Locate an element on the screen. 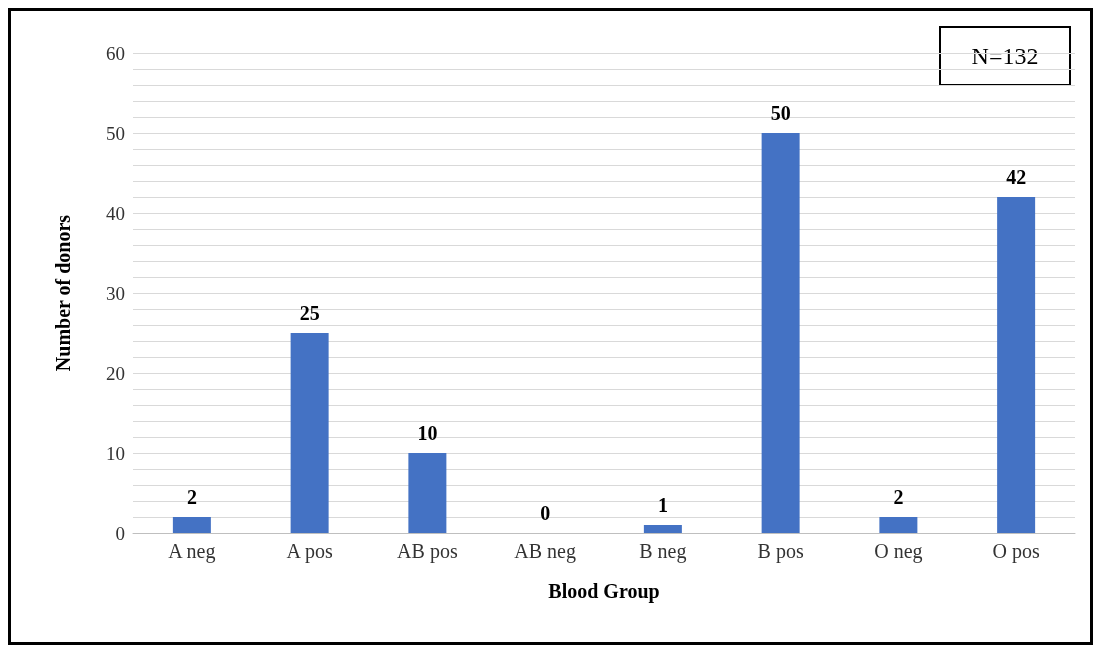 This screenshot has height=657, width=1105. data-label: 50 is located at coordinates (780, 113).